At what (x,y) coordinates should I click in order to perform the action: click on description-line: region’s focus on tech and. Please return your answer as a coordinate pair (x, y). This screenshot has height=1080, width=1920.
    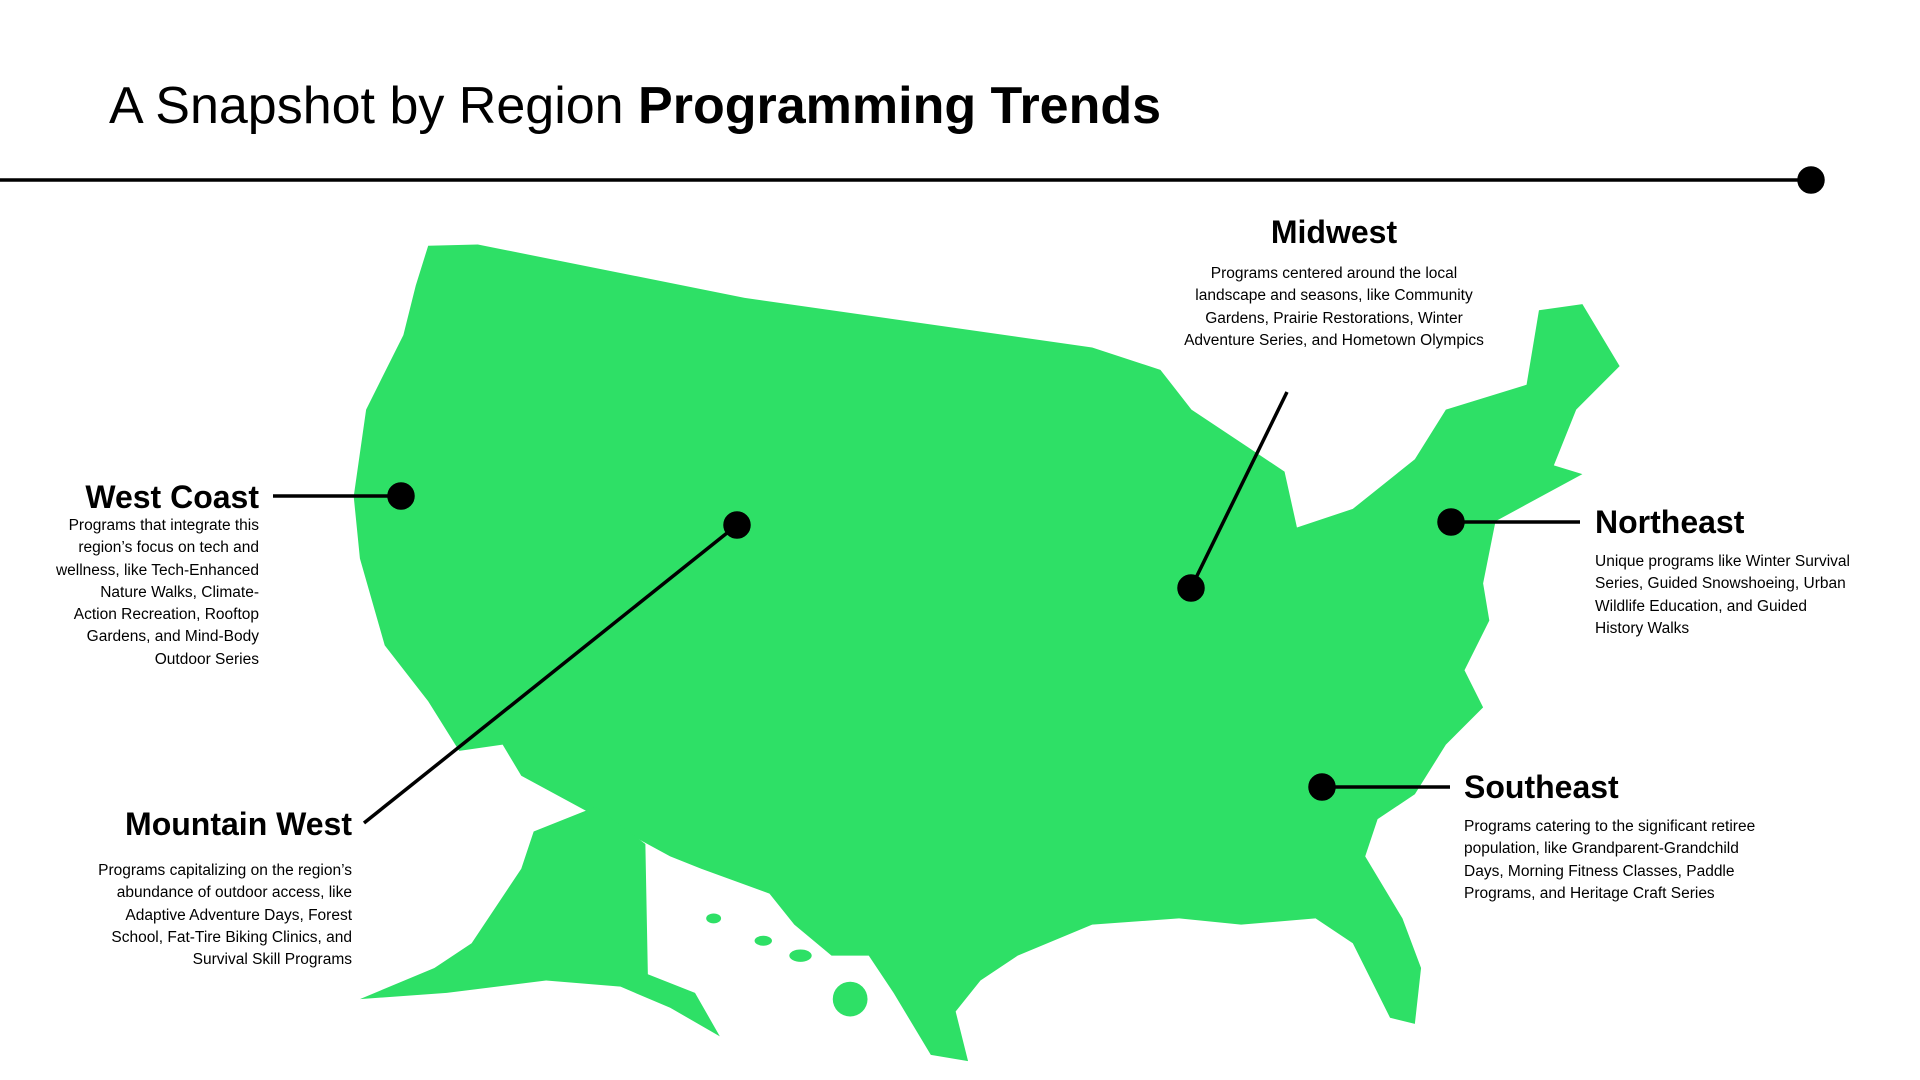
    Looking at the image, I should click on (168, 548).